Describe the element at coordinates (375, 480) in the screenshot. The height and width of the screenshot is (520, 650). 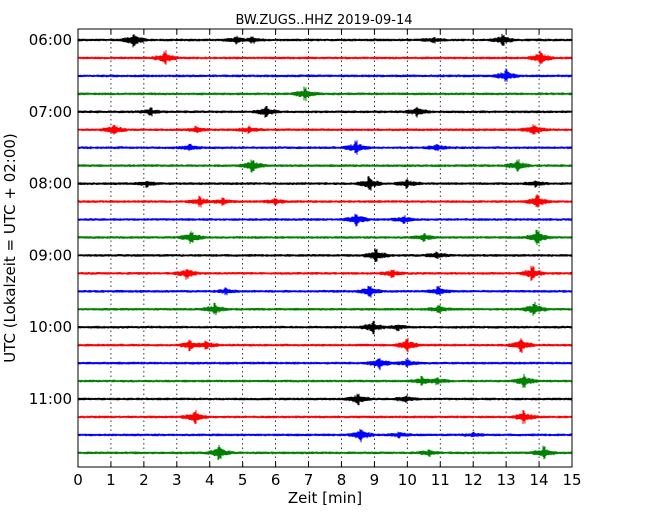
I see `x-tick-label: 9` at that location.